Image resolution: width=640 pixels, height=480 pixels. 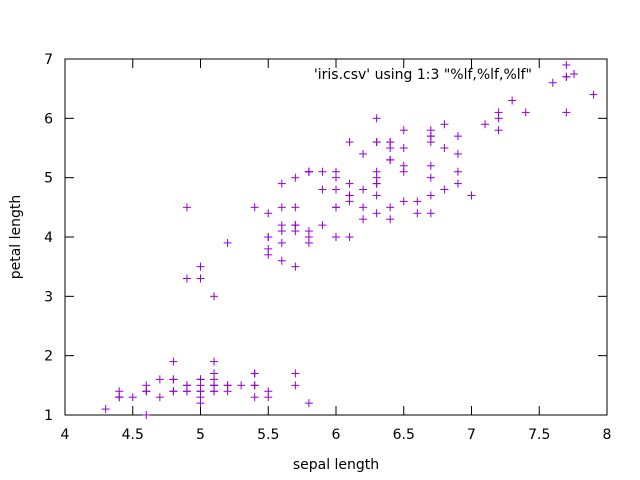 What do you see at coordinates (48, 416) in the screenshot?
I see `y-tick-label: 1` at bounding box center [48, 416].